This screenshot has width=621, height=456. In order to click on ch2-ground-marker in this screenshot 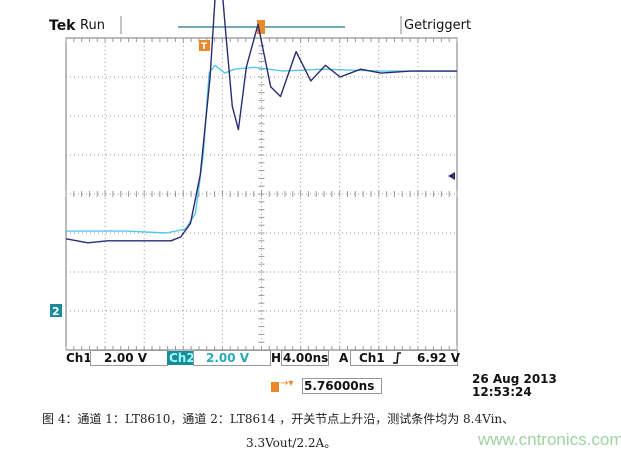, I will do `click(56, 310)`.